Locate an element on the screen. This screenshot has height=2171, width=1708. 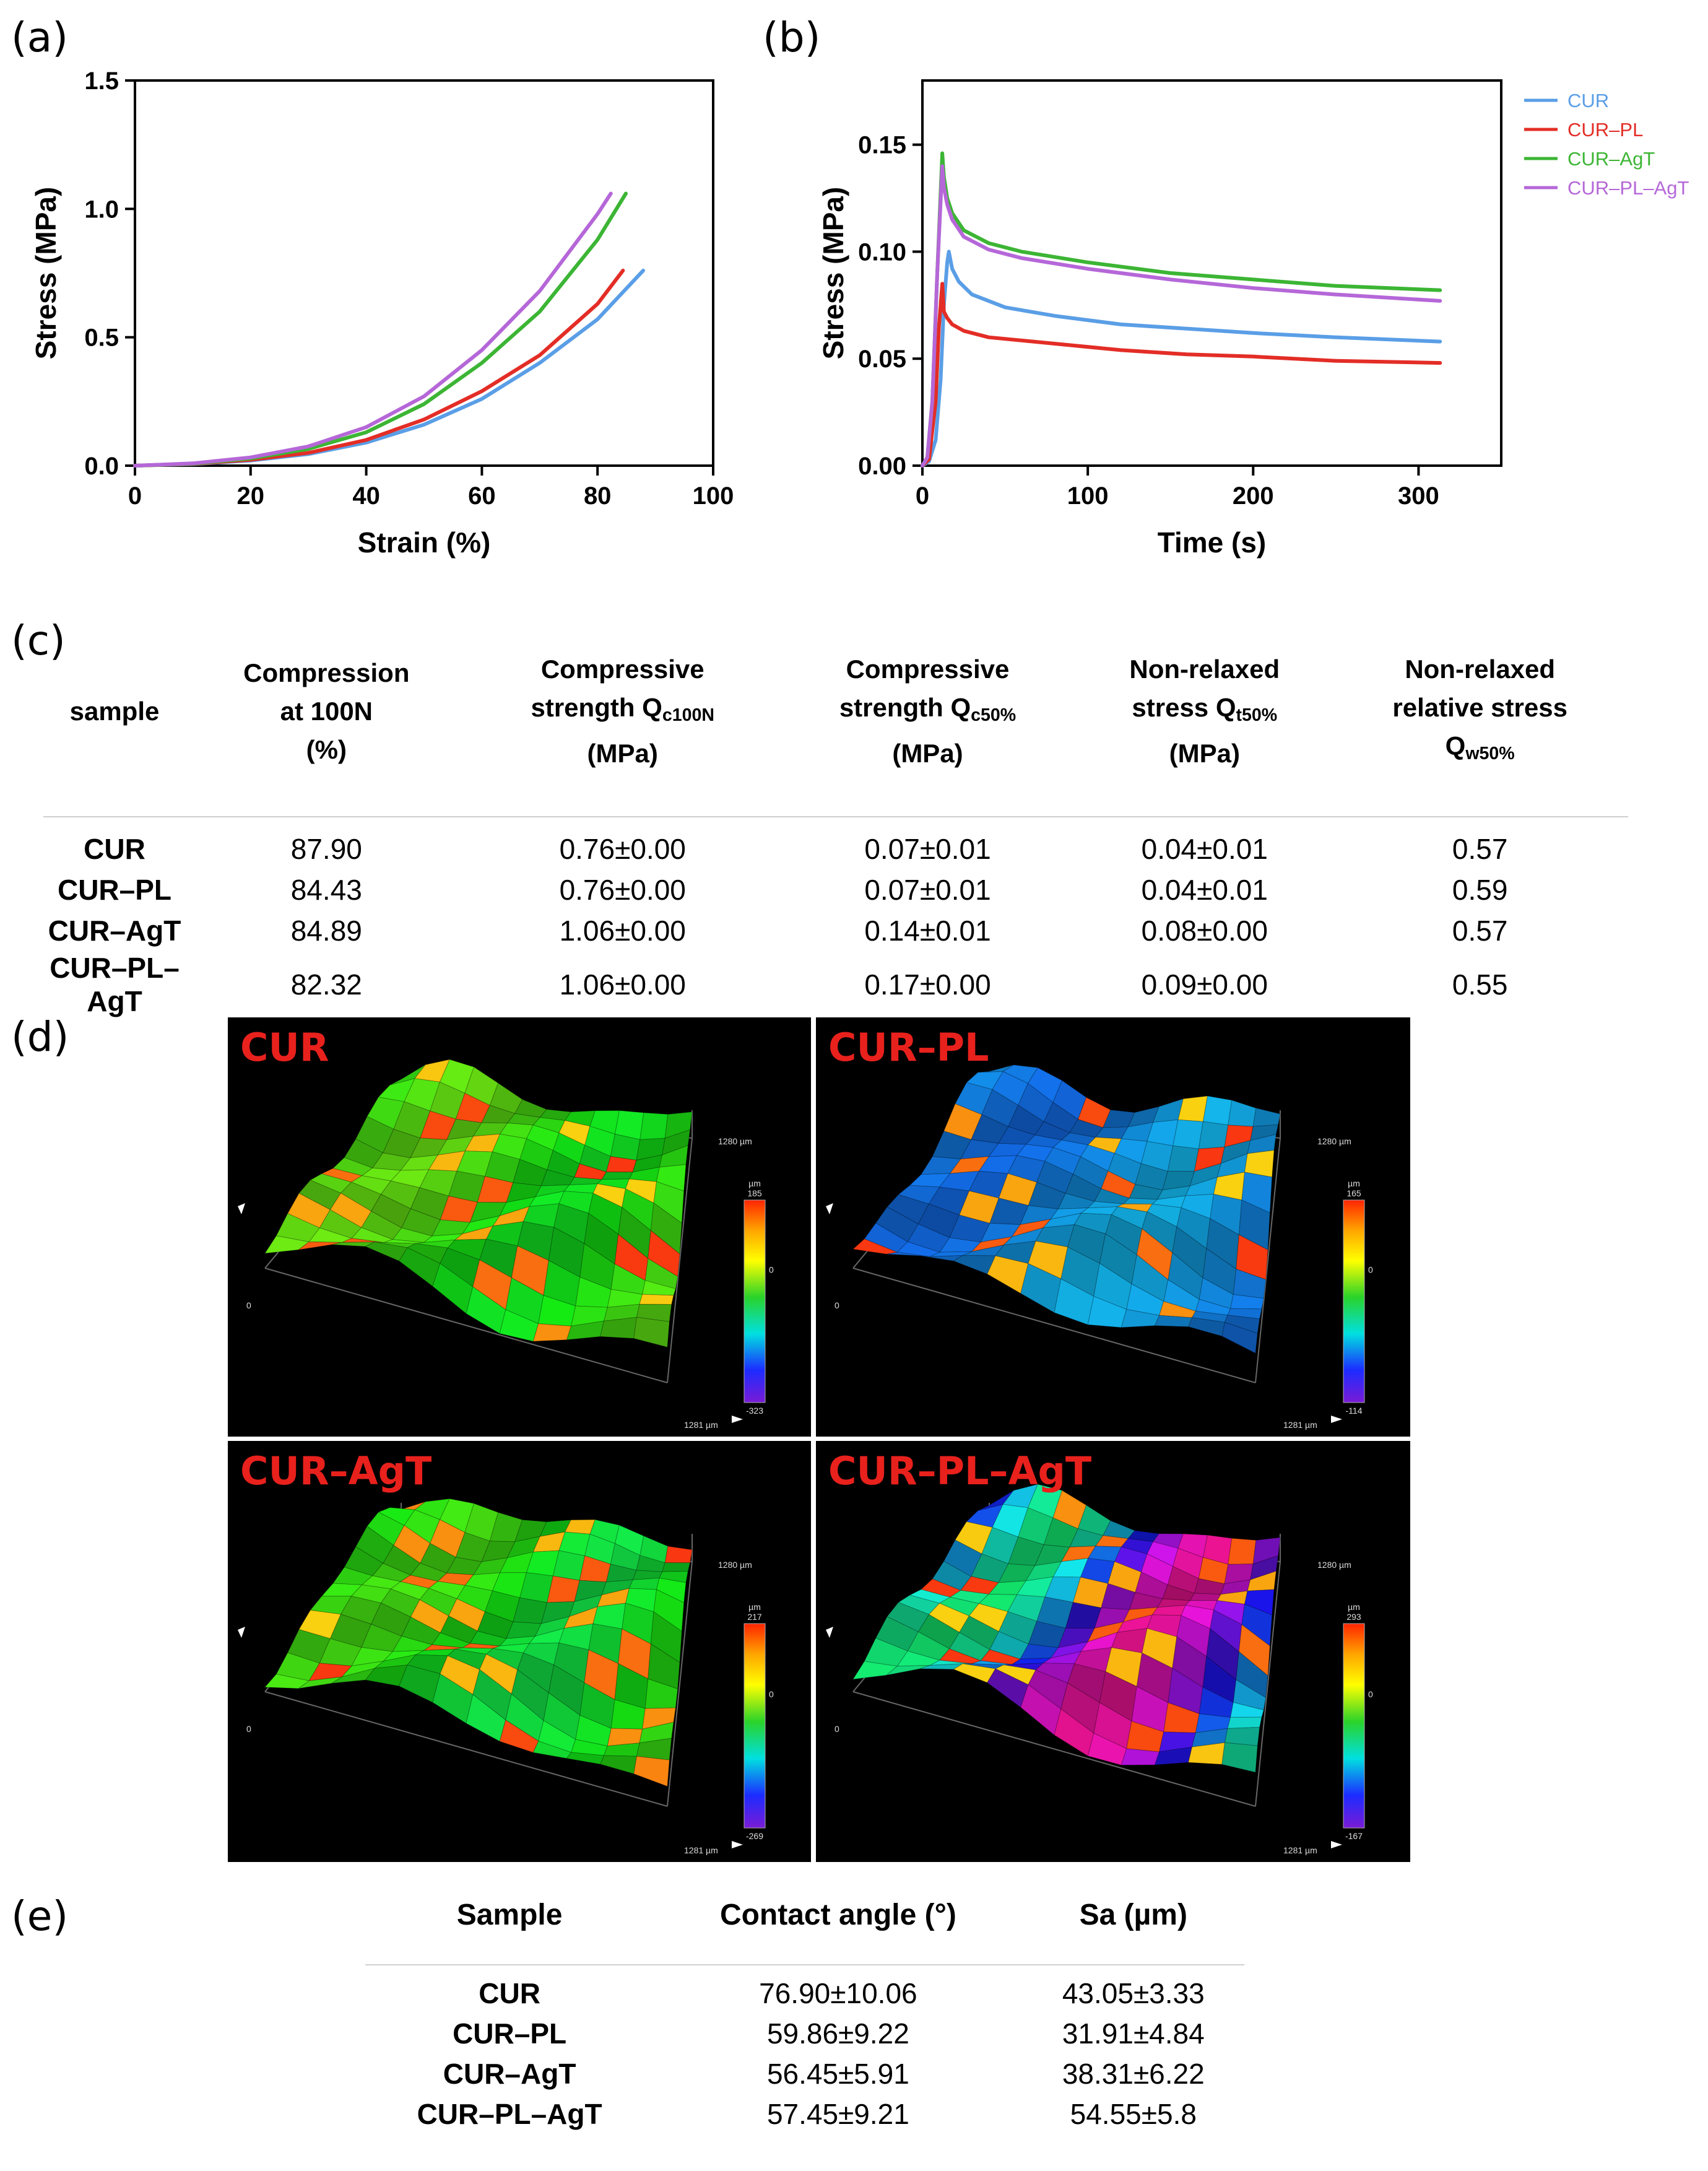
scale-min-label: -114 is located at coordinates (1354, 1411).